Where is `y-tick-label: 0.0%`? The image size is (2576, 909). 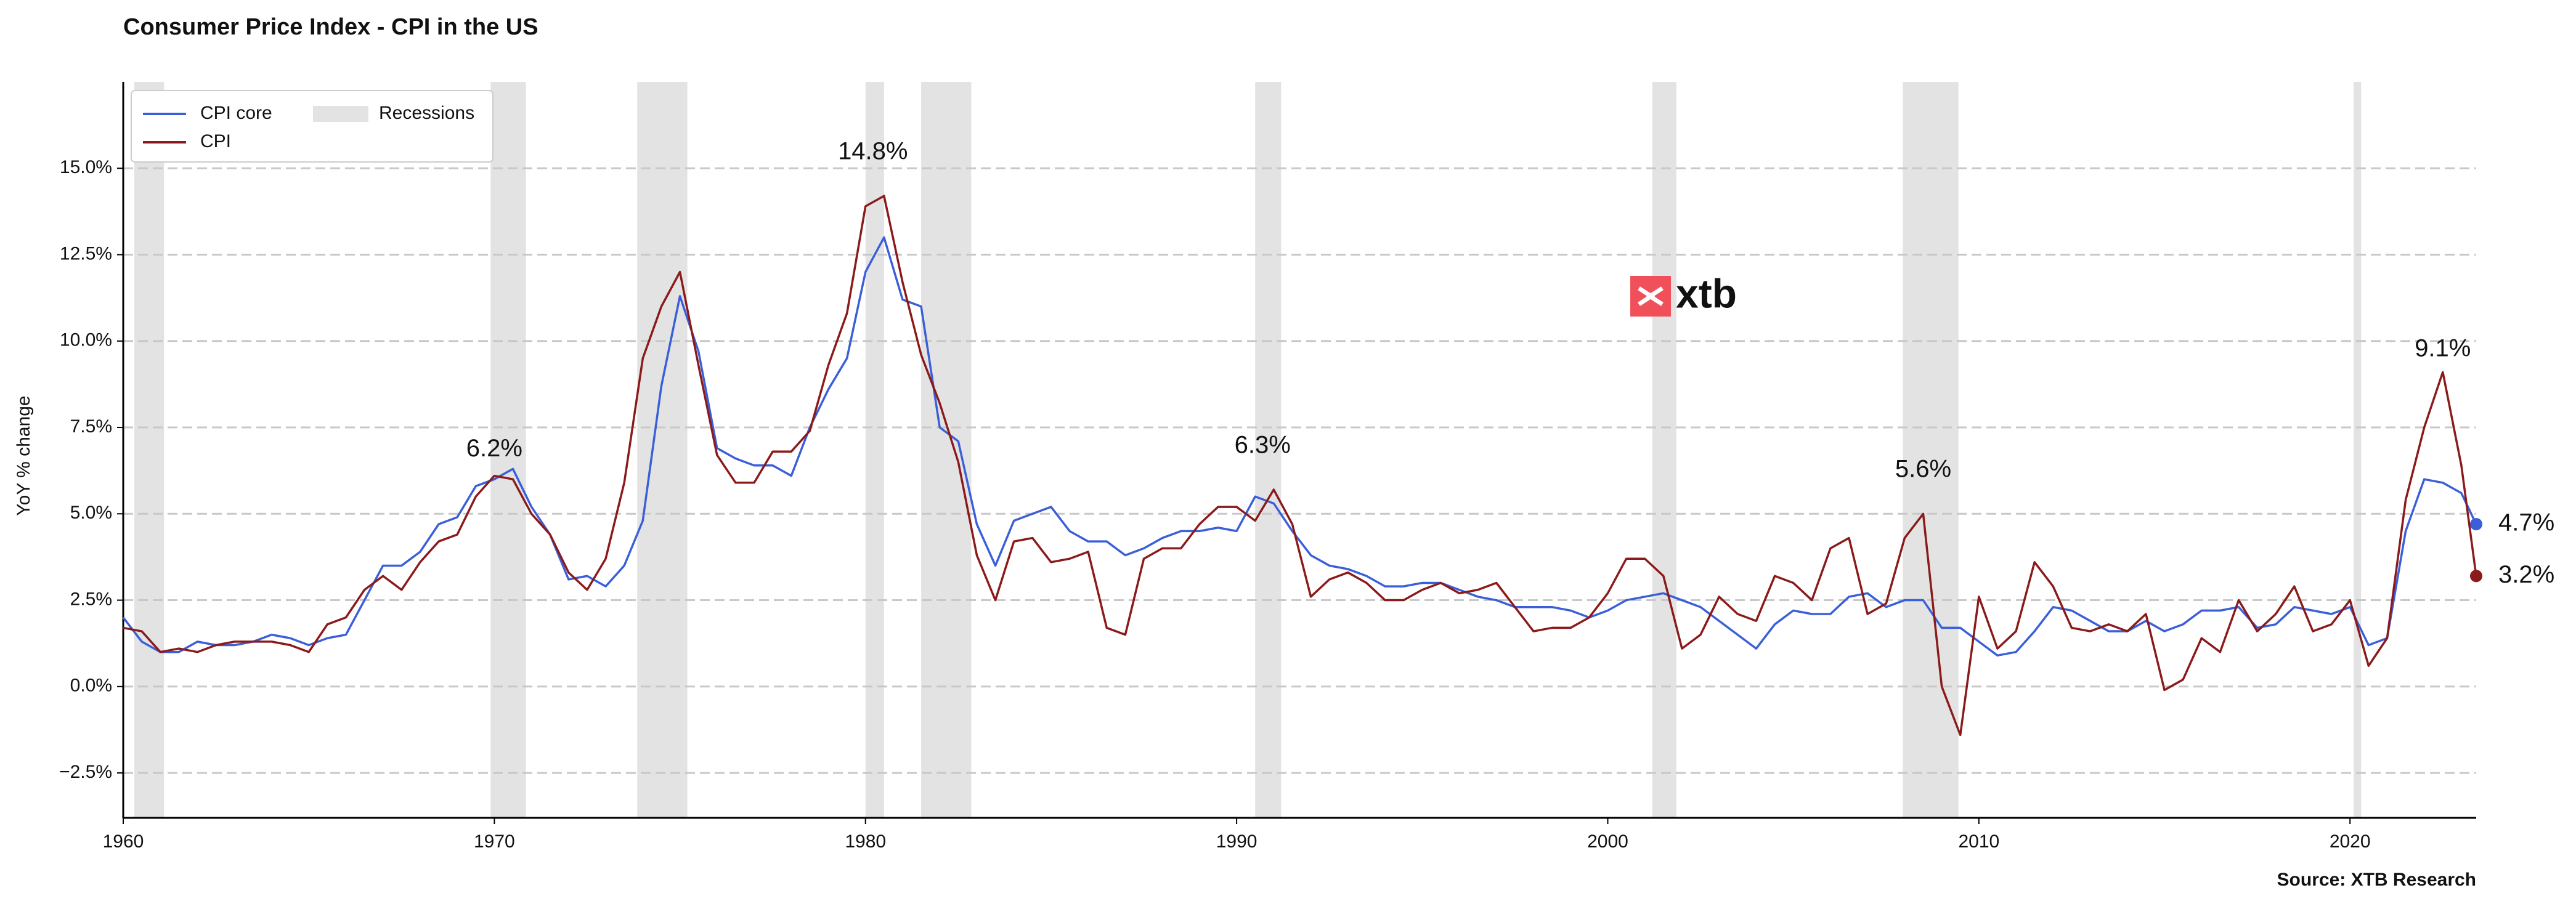 y-tick-label: 0.0% is located at coordinates (91, 686).